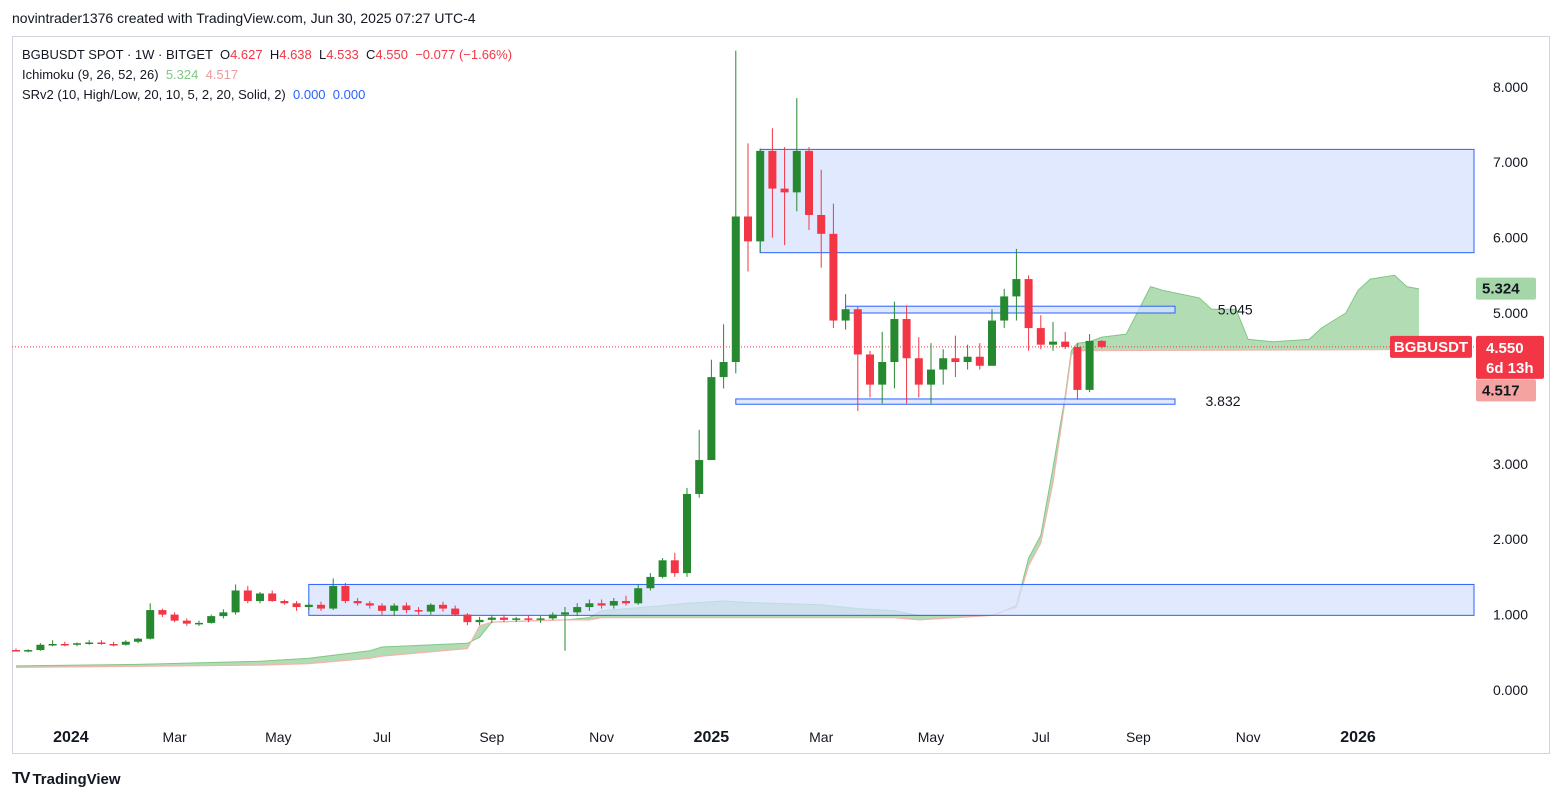 Image resolution: width=1563 pixels, height=800 pixels. What do you see at coordinates (225, 54) in the screenshot?
I see `open-label: O` at bounding box center [225, 54].